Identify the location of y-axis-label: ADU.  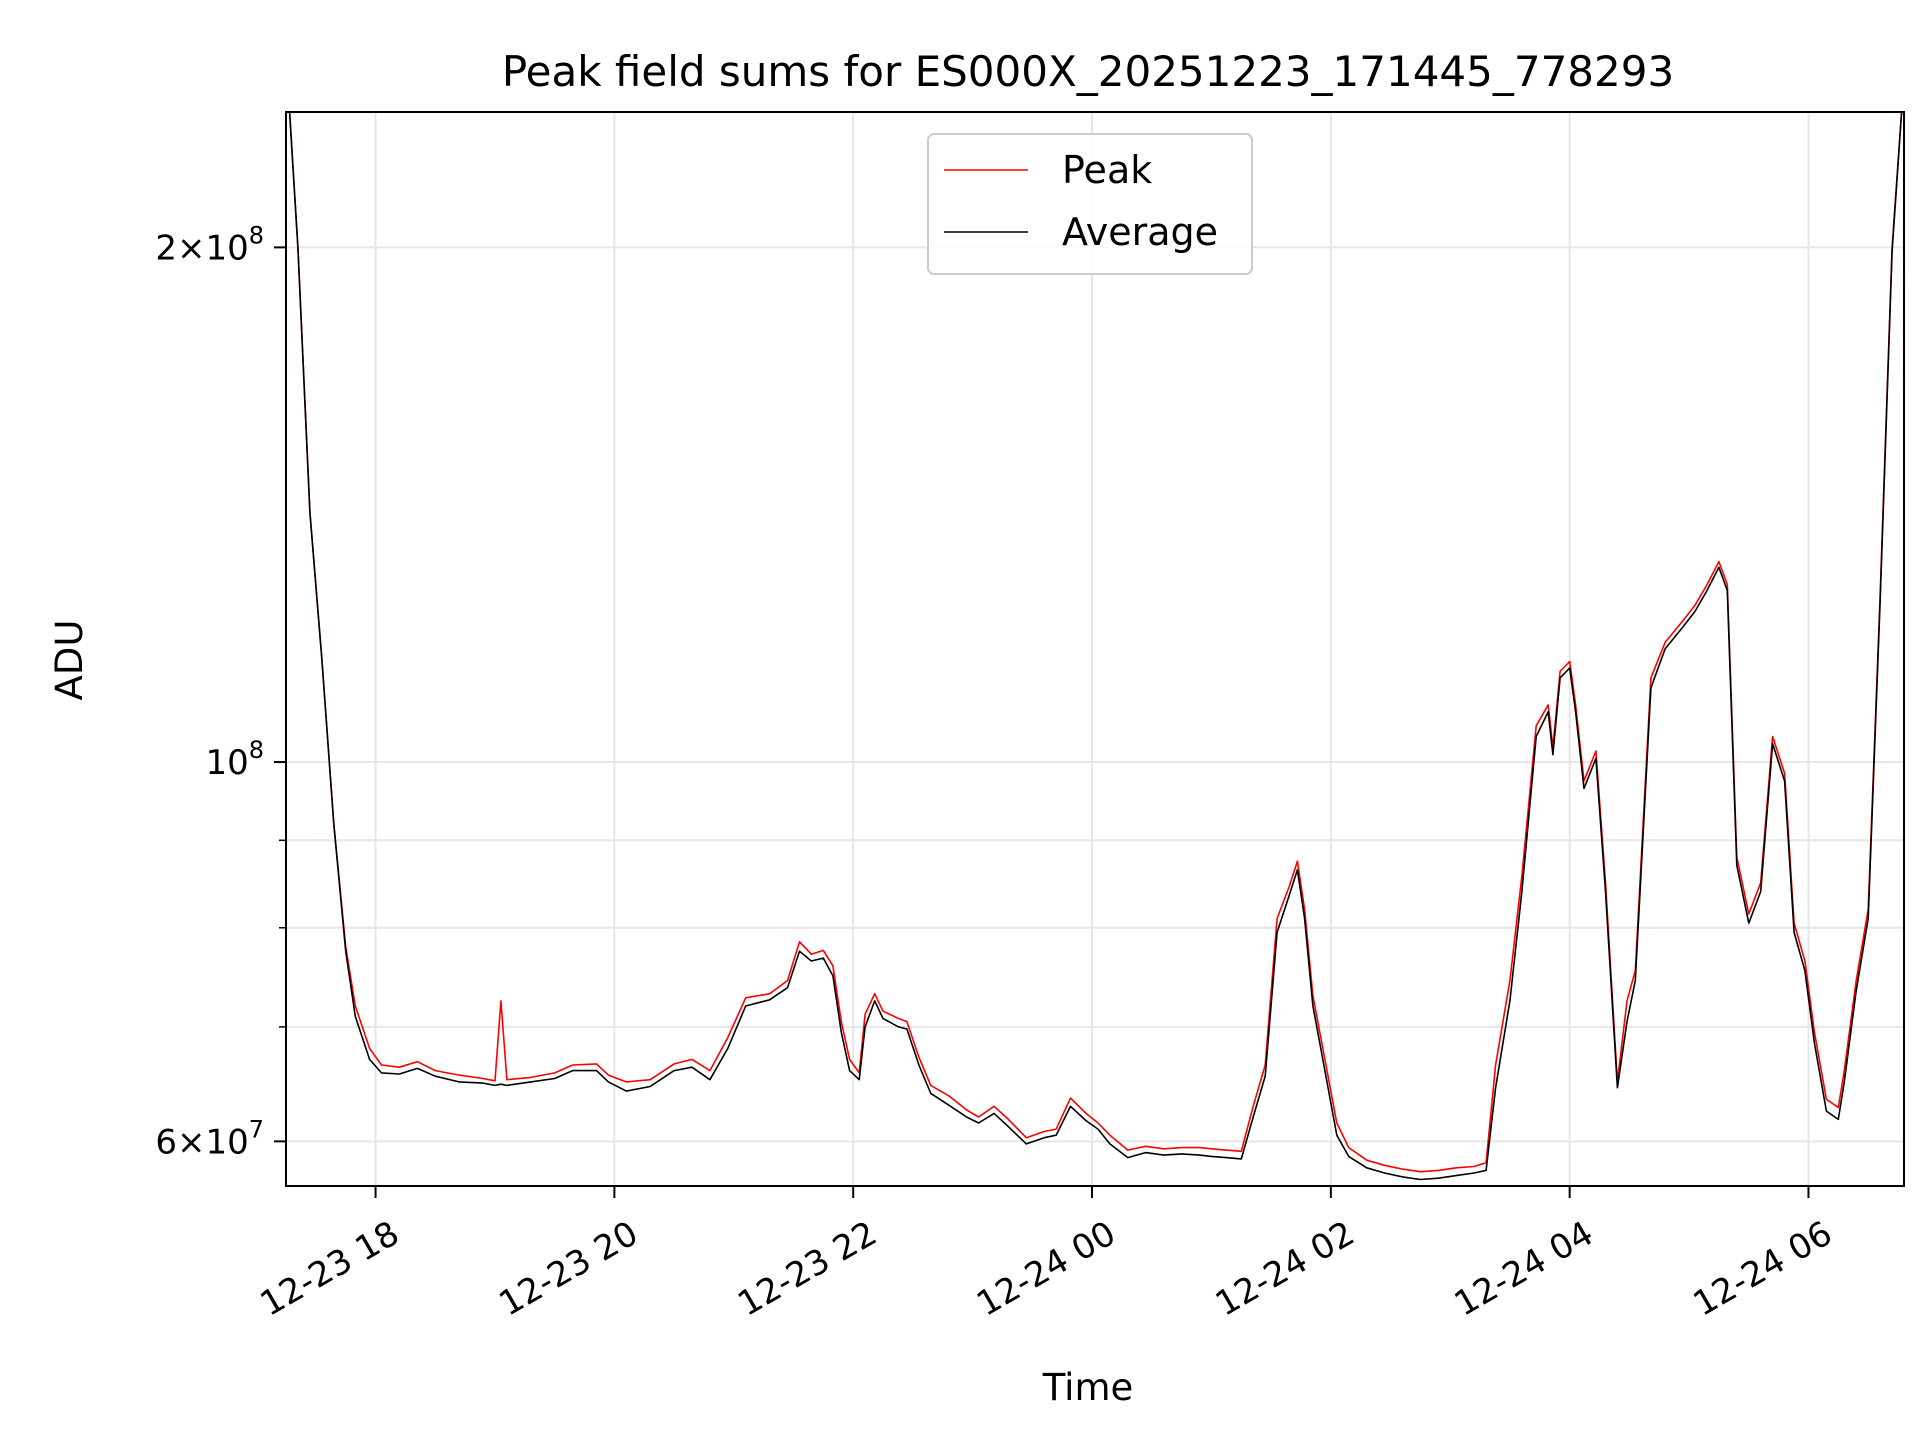
(69, 660).